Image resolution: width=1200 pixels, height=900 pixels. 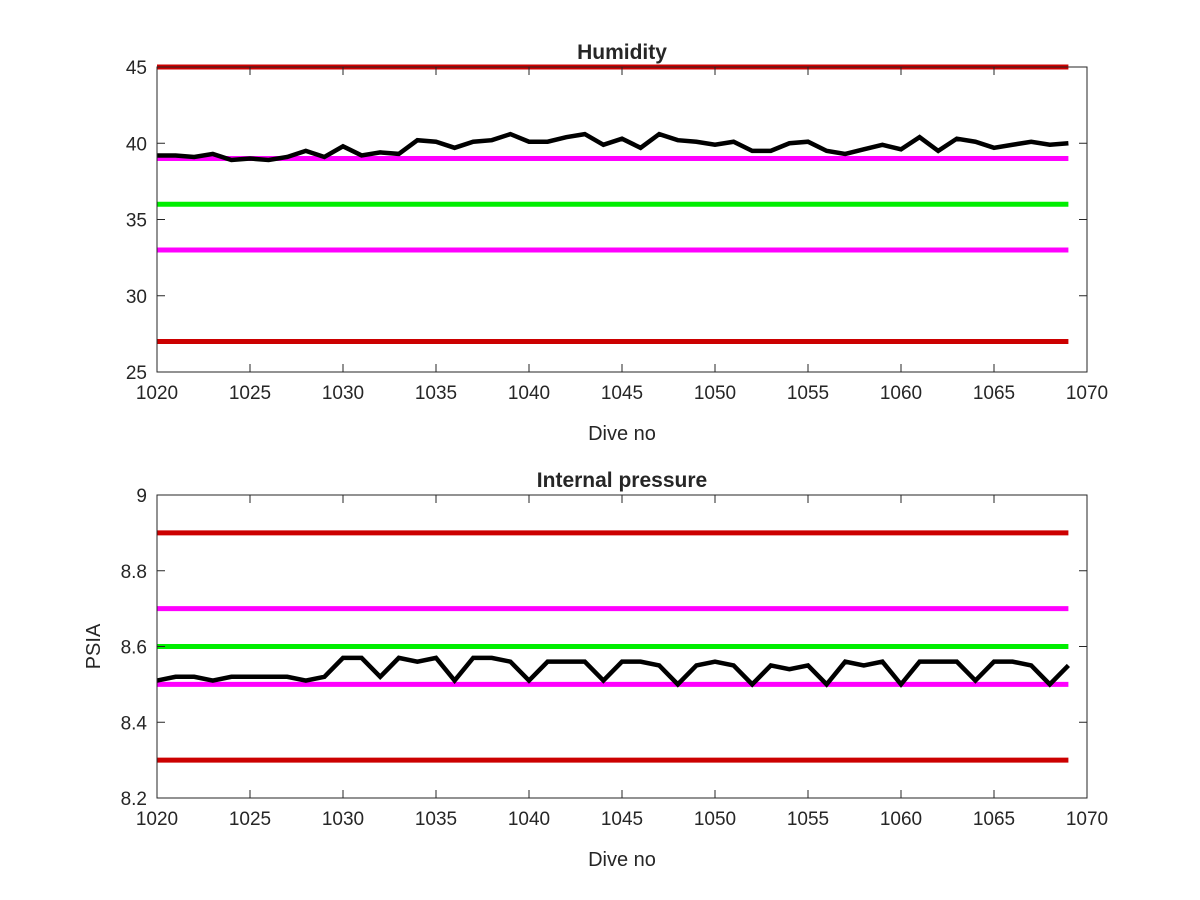 I want to click on y-tick-label: 9, so click(x=141, y=496).